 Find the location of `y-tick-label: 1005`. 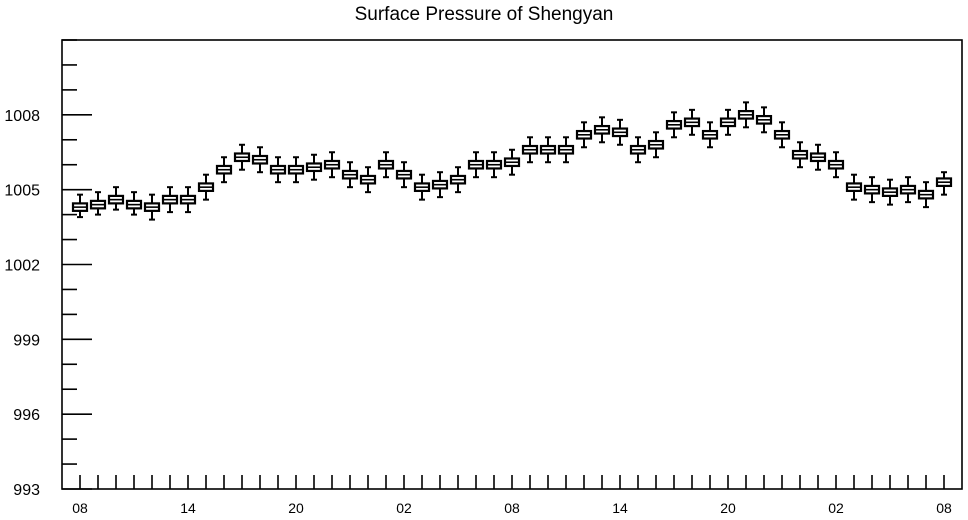

y-tick-label: 1005 is located at coordinates (22, 191).